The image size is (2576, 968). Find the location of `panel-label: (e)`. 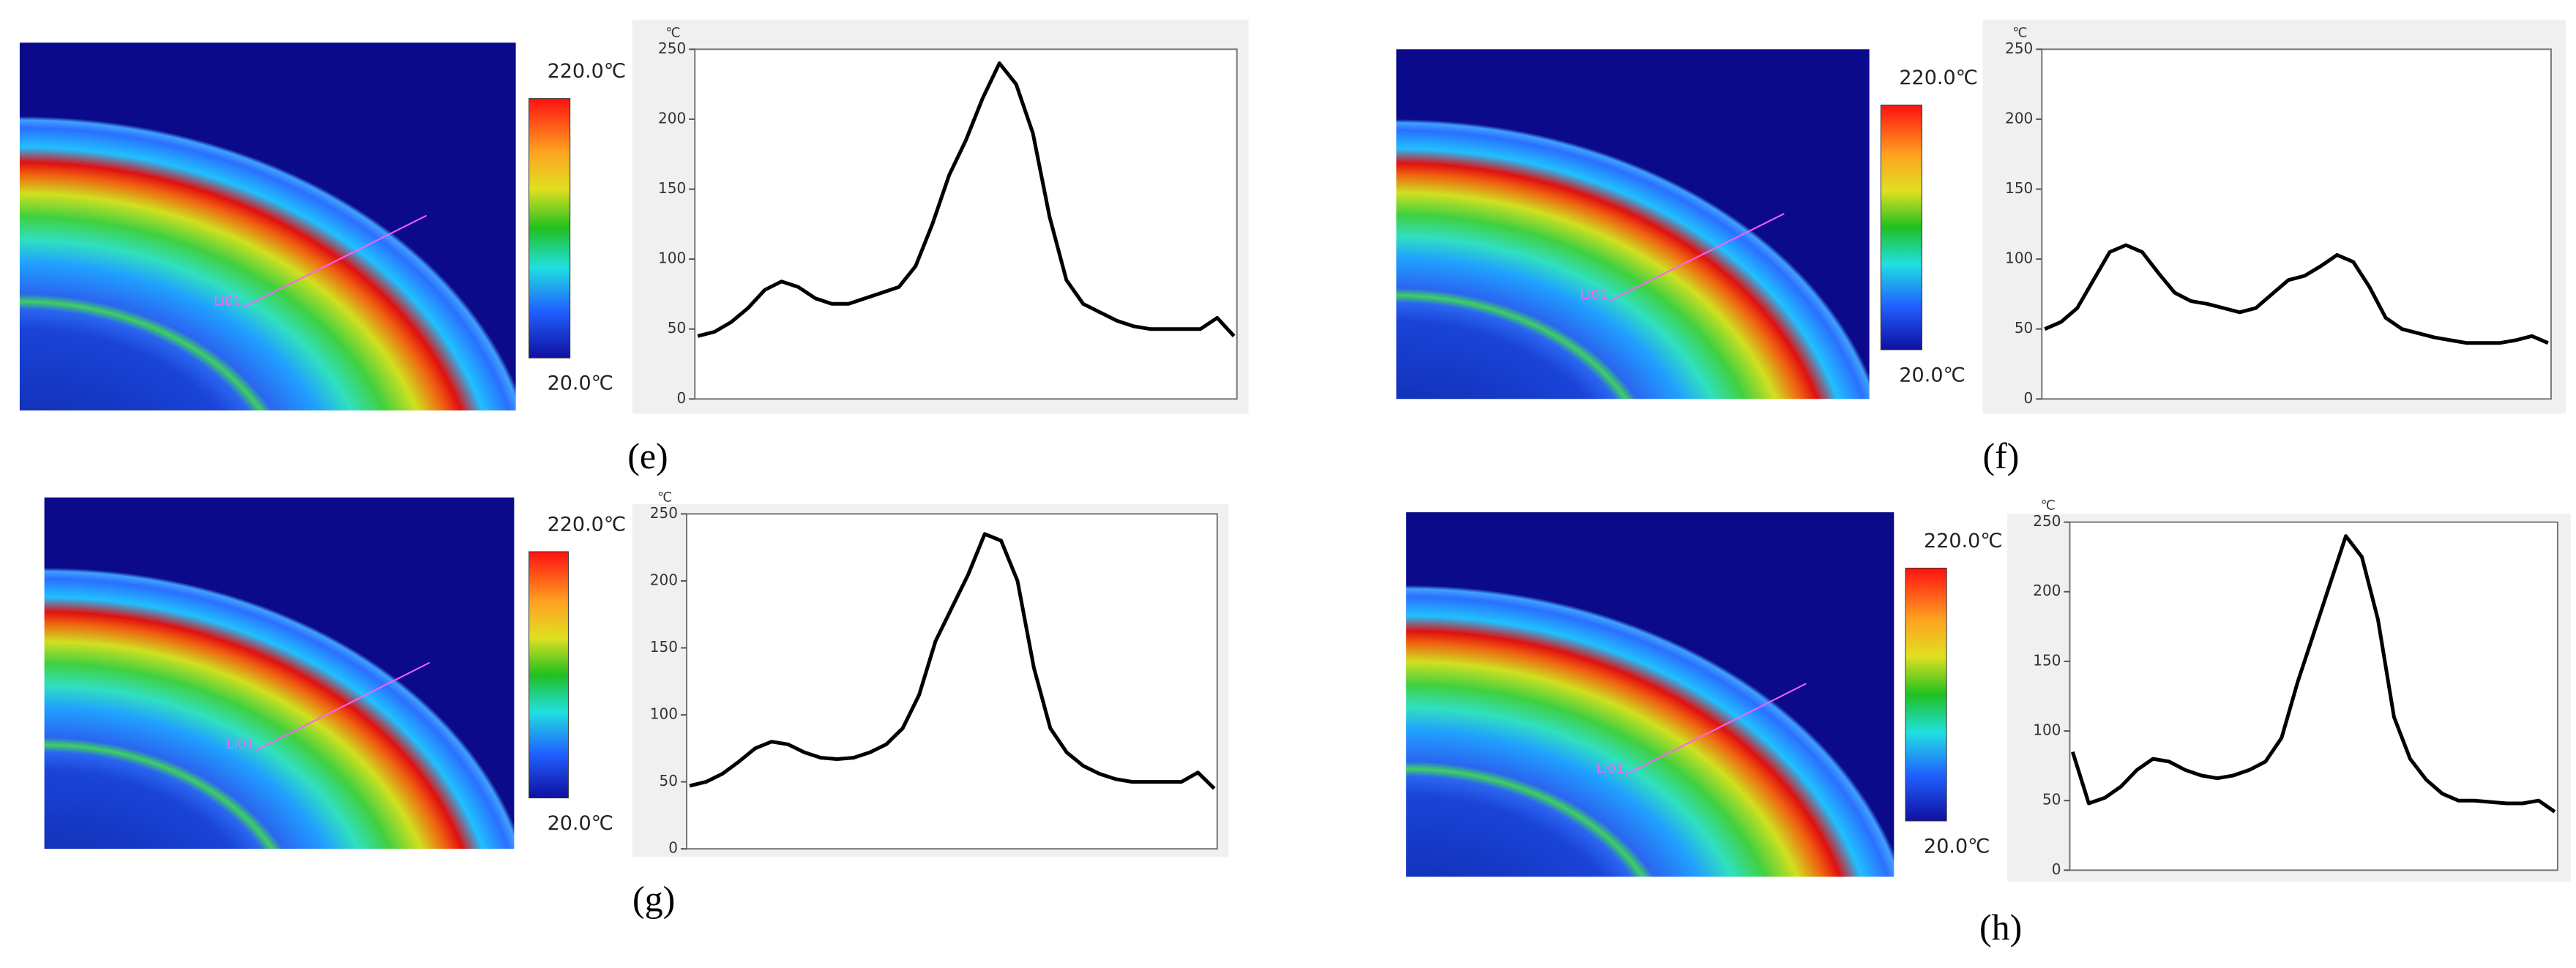

panel-label: (e) is located at coordinates (647, 456).